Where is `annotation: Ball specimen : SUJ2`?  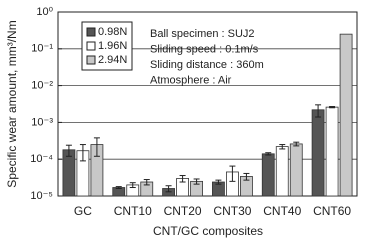
annotation: Ball specimen : SUJ2 is located at coordinates (202, 34).